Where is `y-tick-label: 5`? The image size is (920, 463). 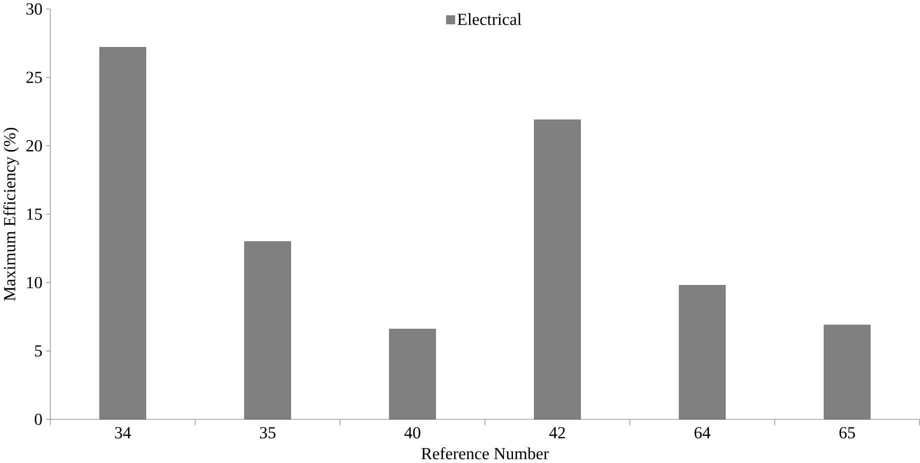 y-tick-label: 5 is located at coordinates (38, 351).